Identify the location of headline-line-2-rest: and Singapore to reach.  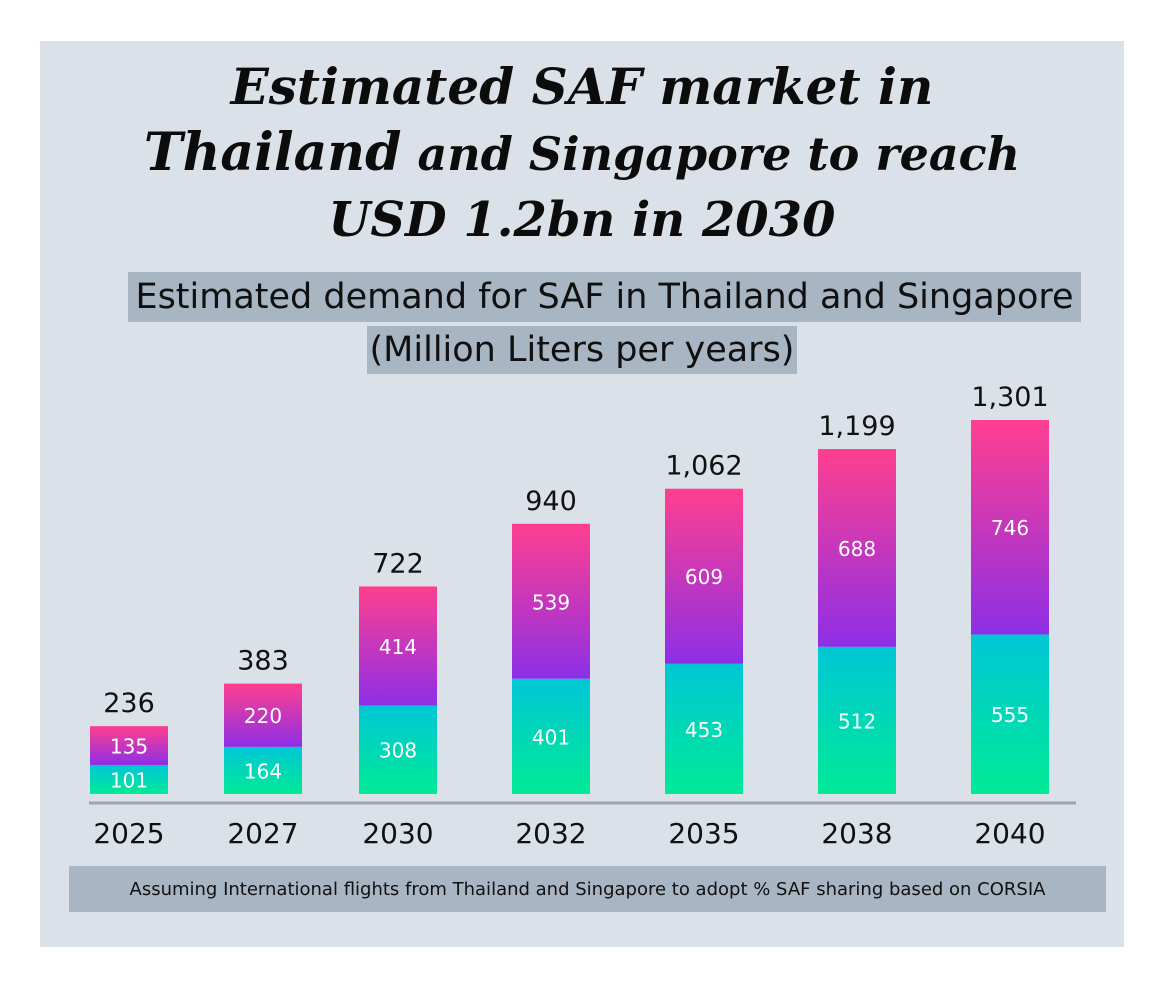
(719, 154).